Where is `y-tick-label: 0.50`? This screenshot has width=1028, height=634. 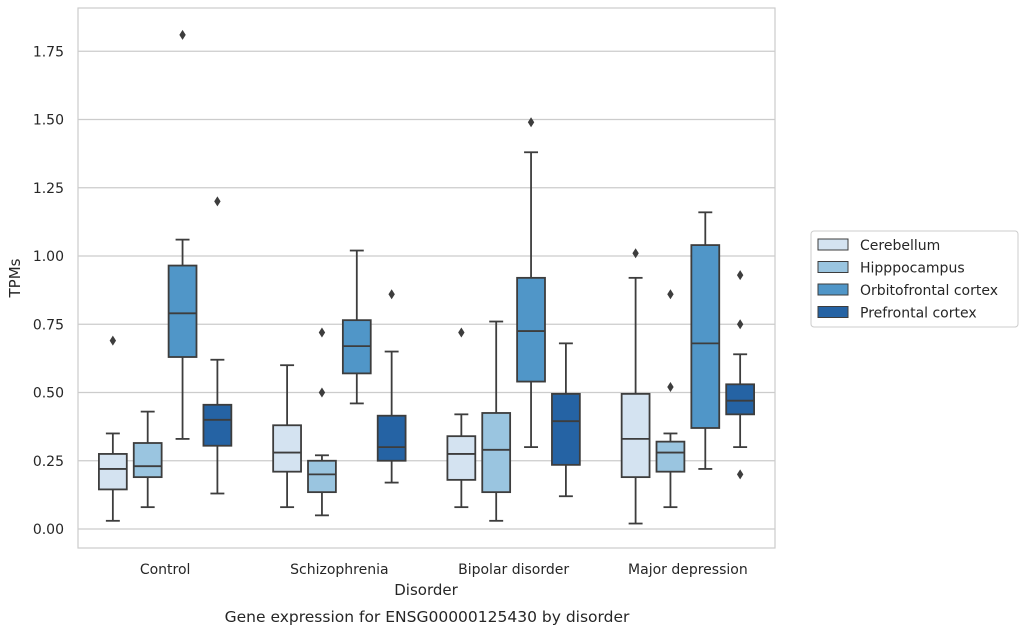
y-tick-label: 0.50 is located at coordinates (48, 394).